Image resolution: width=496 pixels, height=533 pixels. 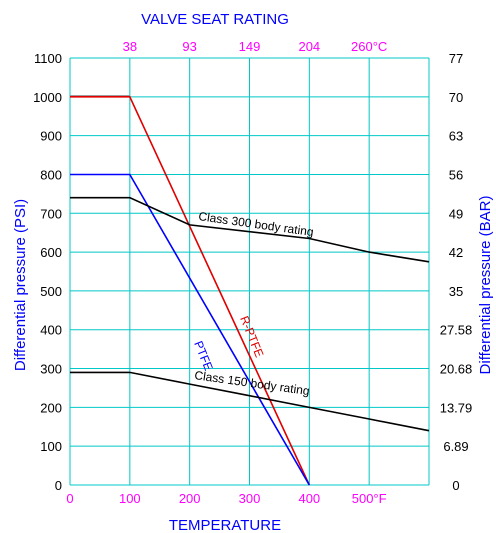 What do you see at coordinates (51, 213) in the screenshot?
I see `y-tick-label: 700` at bounding box center [51, 213].